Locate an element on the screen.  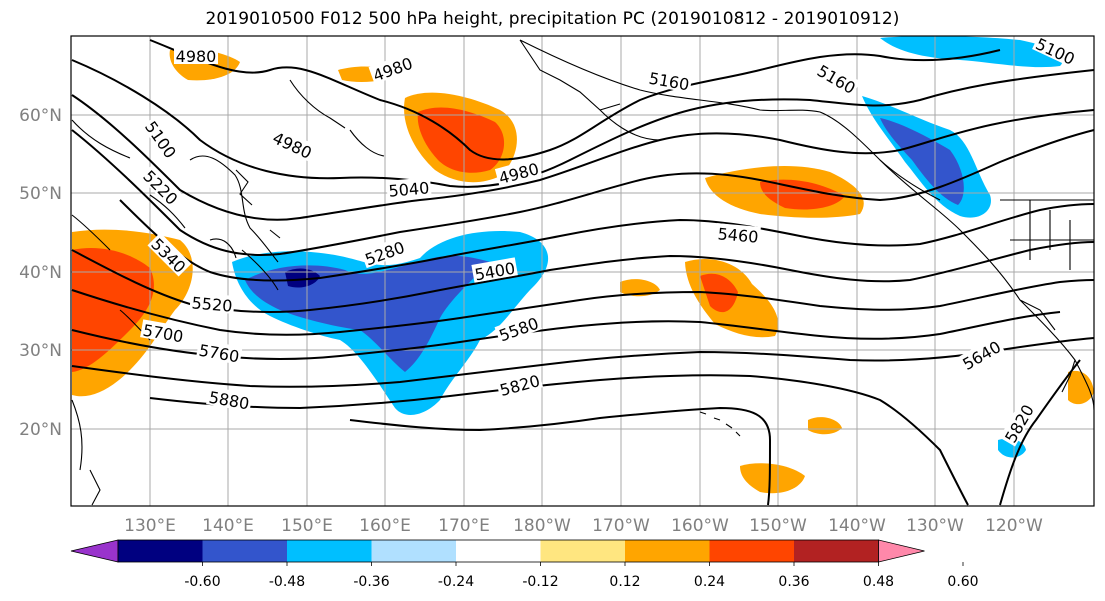
longitude-label: 170°E is located at coordinates (464, 526).